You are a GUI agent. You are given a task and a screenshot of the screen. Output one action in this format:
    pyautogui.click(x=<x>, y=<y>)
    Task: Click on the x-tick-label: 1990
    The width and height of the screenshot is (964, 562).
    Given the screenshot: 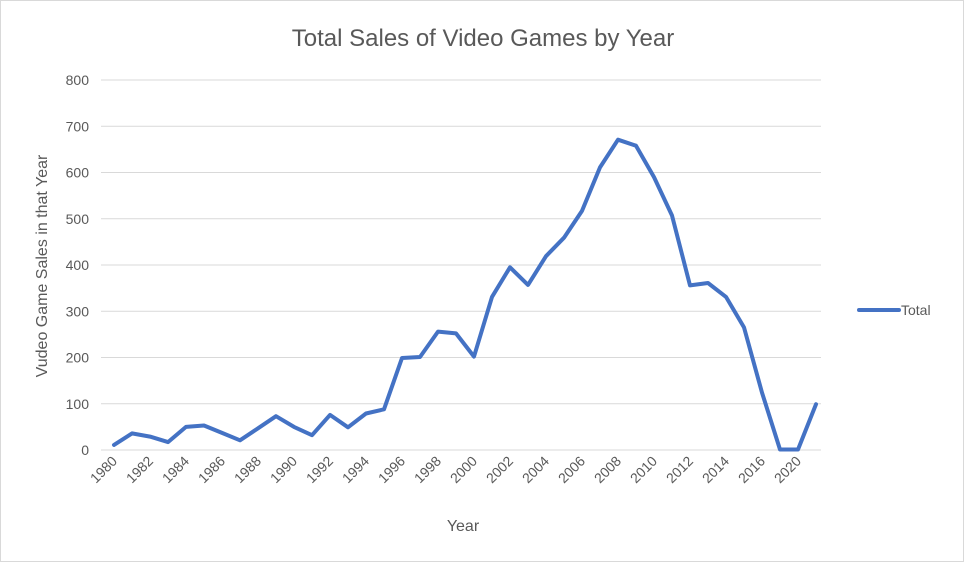 What is the action you would take?
    pyautogui.click(x=283, y=469)
    